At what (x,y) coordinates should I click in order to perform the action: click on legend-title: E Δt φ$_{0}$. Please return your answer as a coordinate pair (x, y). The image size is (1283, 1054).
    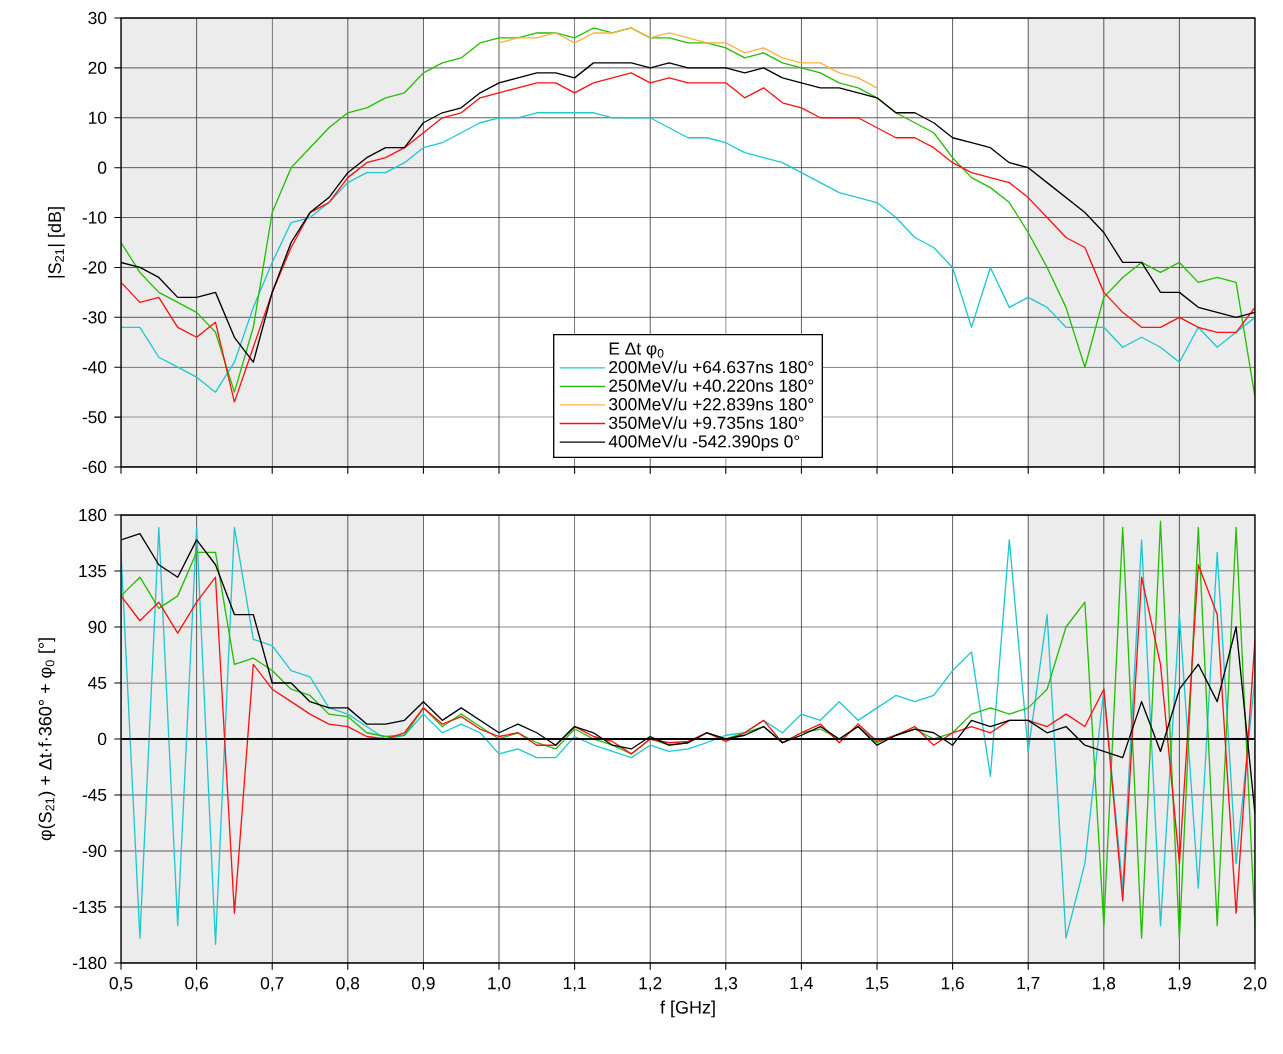
    Looking at the image, I should click on (636, 350).